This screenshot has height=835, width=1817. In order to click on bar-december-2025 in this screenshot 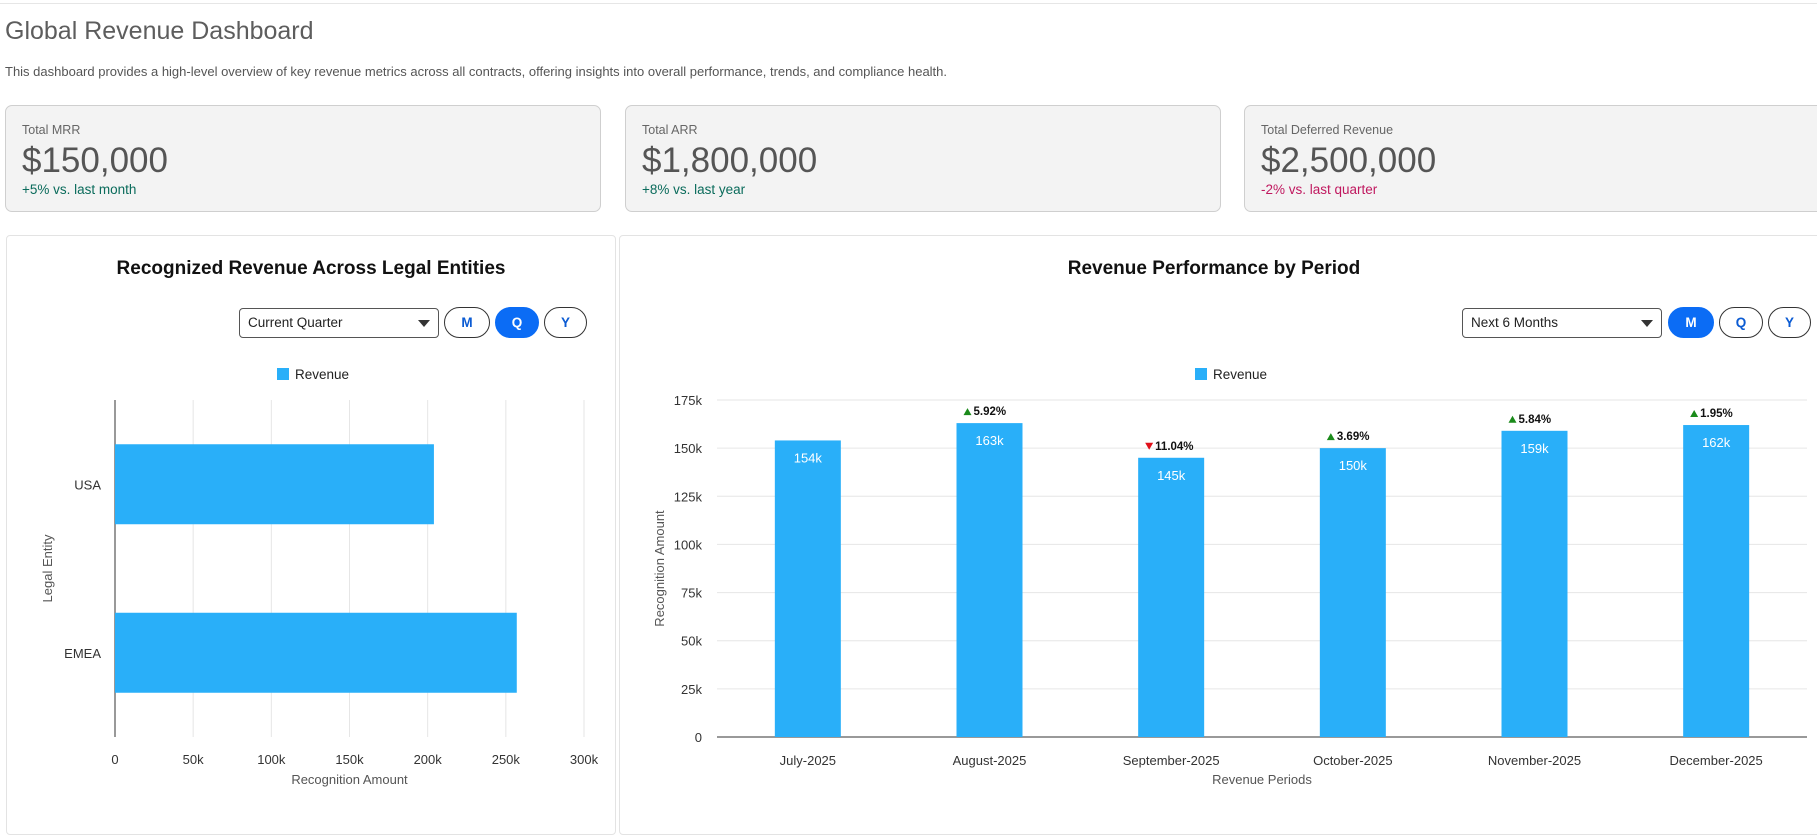, I will do `click(1716, 581)`.